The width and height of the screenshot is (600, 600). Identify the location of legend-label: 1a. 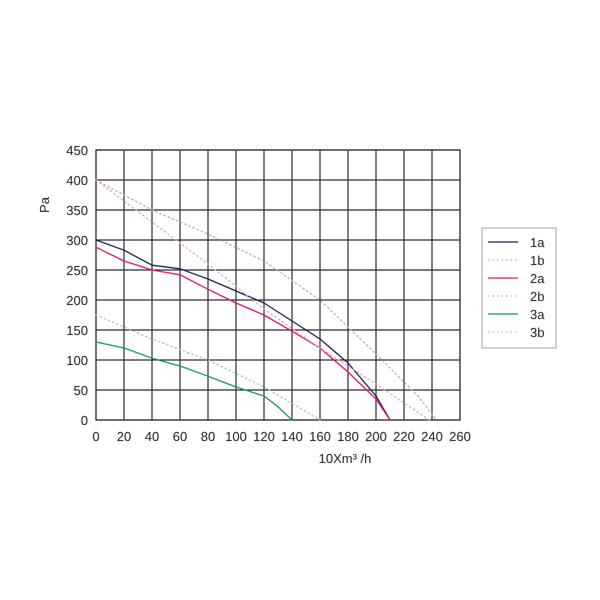
(538, 242).